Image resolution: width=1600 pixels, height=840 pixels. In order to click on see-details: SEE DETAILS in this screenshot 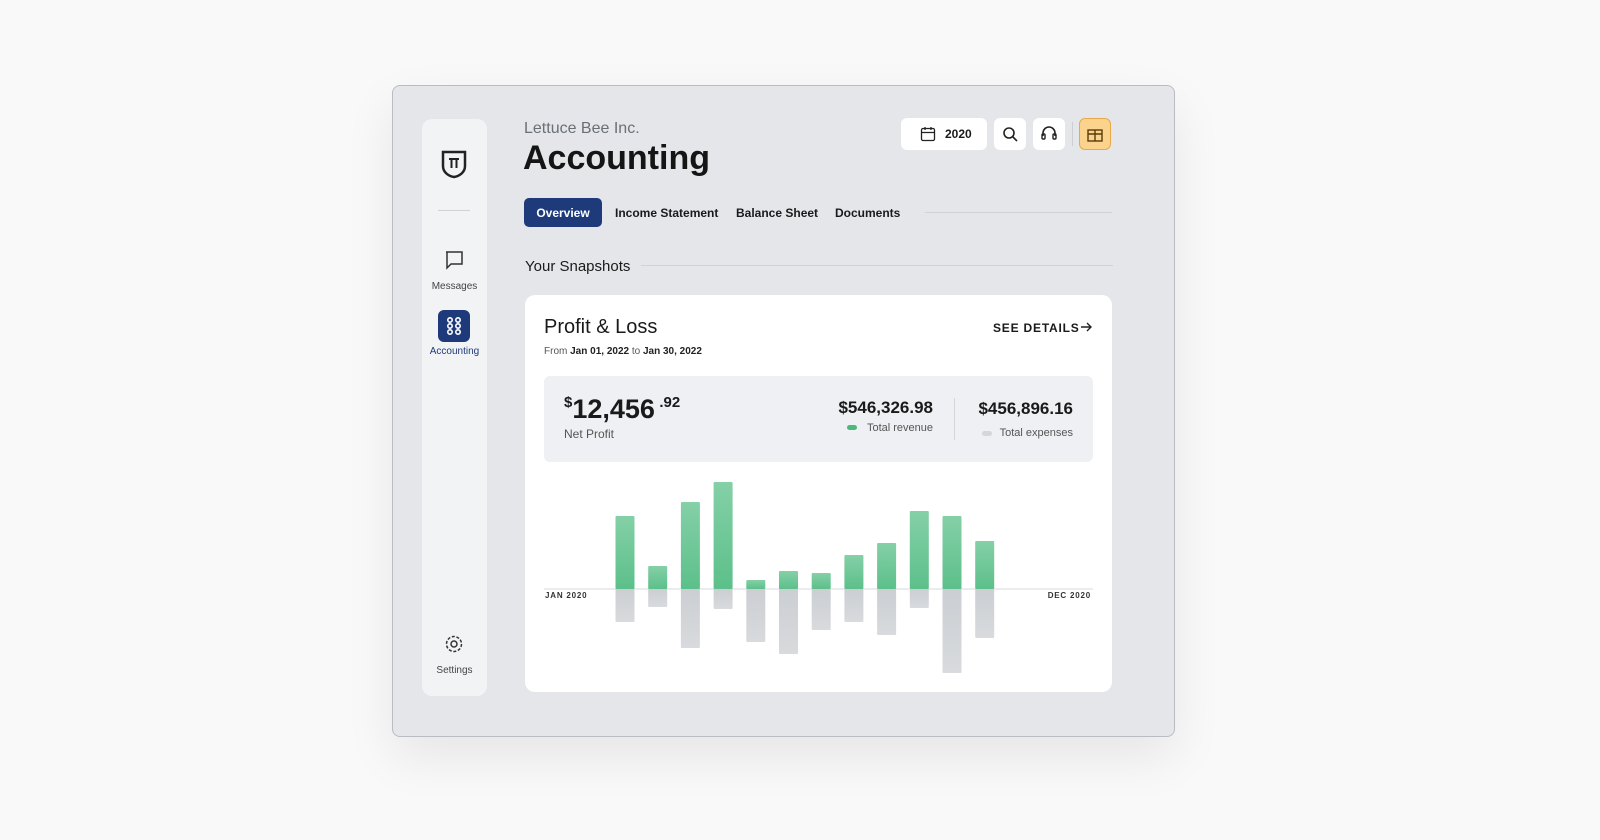, I will do `click(1036, 328)`.